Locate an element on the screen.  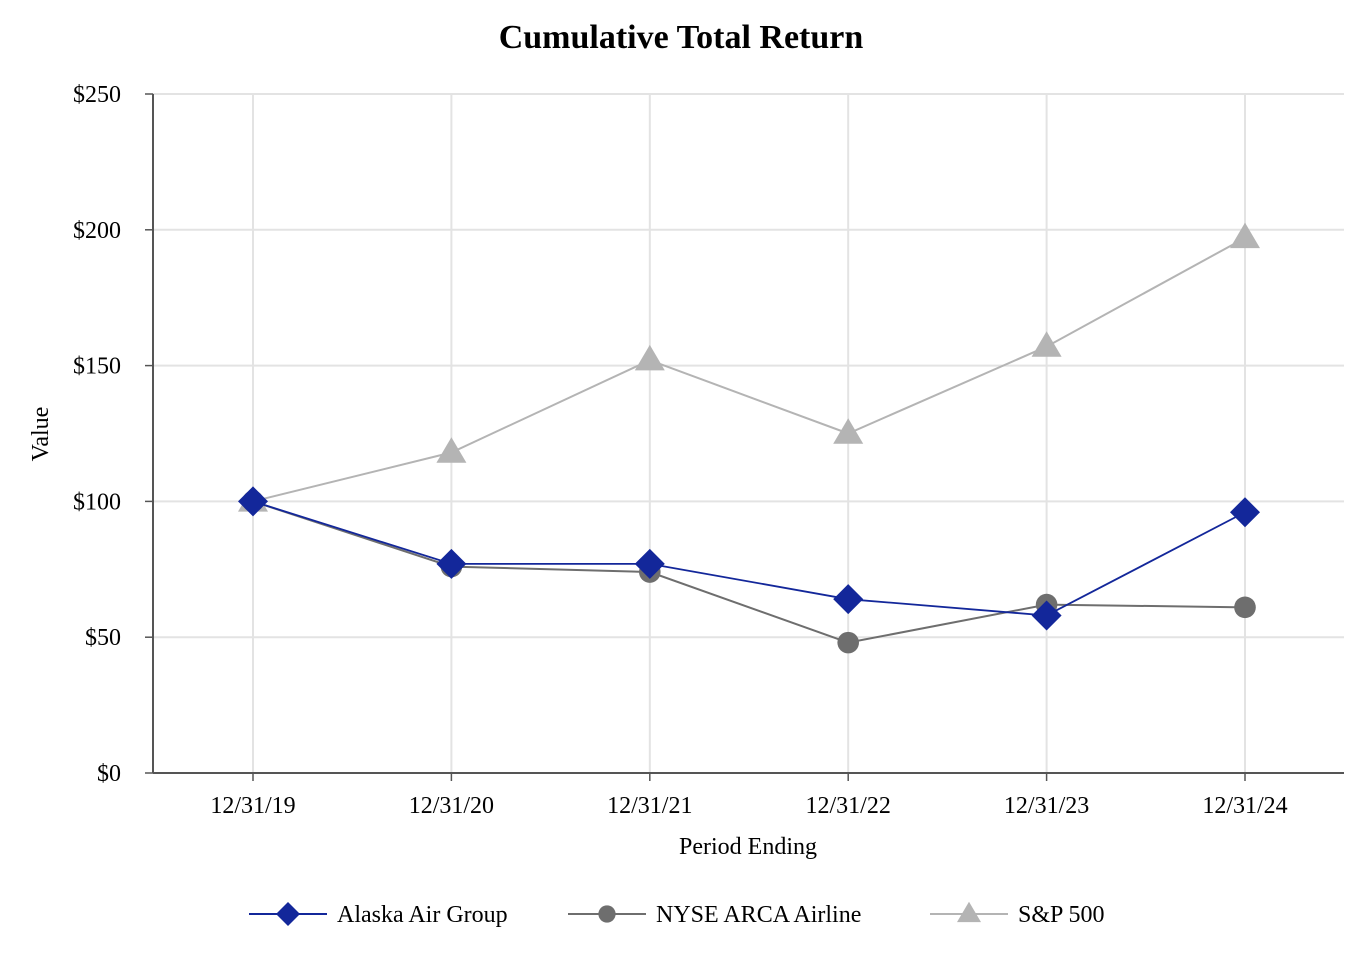
x-tick-label: 12/31/23 is located at coordinates (1046, 806).